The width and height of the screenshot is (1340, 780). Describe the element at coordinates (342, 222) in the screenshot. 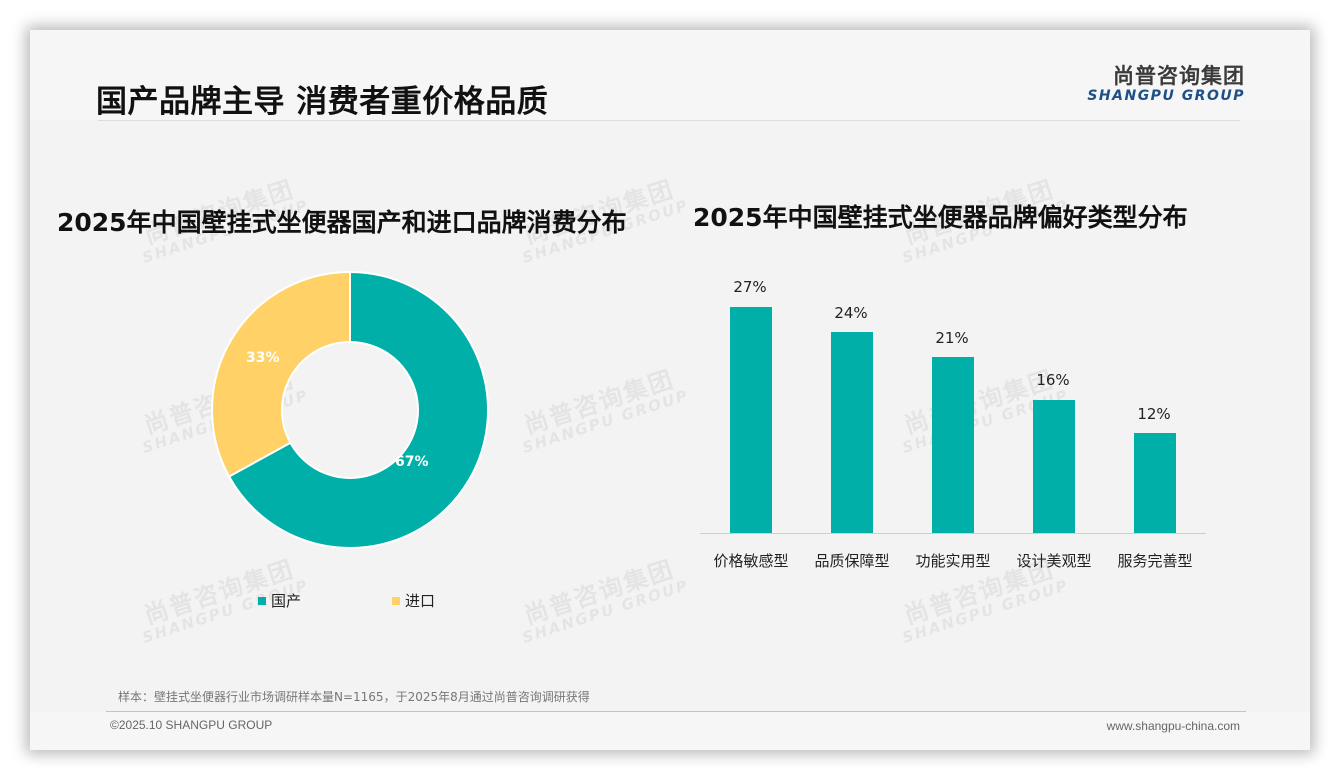

I see `donut-chart-title: 2025年中国壁挂式坐便器国产和进口品牌消费分布` at that location.